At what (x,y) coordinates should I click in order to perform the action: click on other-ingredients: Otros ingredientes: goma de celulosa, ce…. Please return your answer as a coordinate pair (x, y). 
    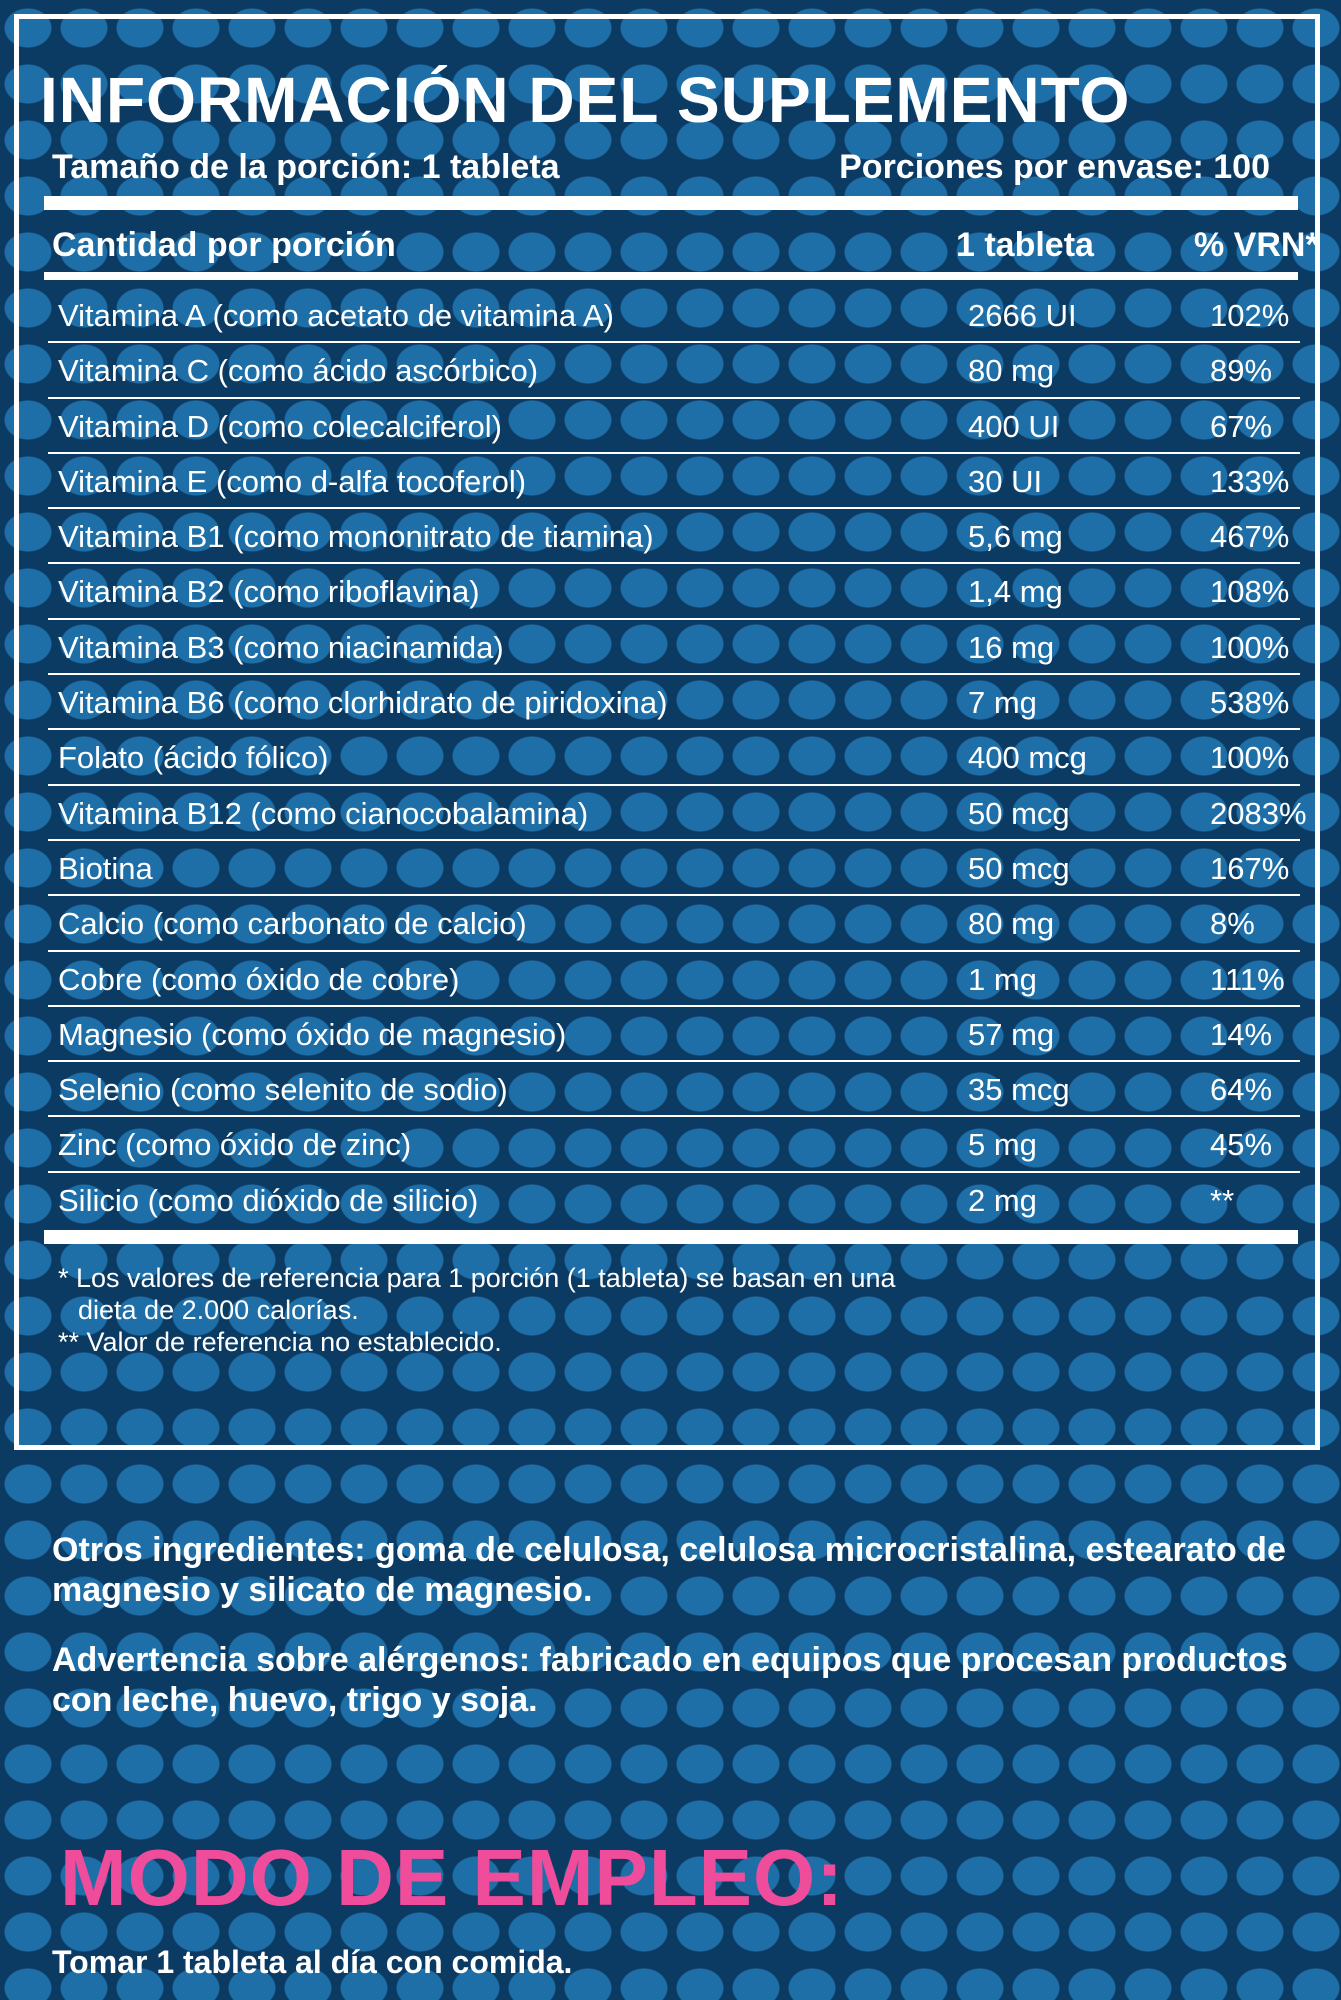
    Looking at the image, I should click on (669, 1570).